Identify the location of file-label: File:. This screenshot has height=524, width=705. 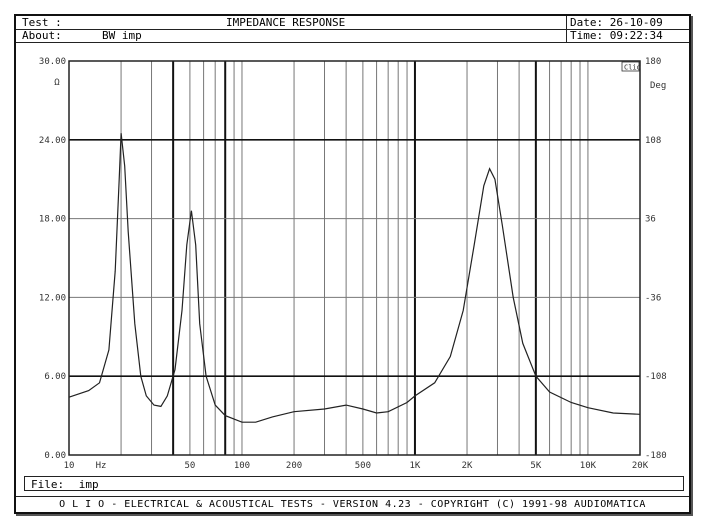
(48, 484).